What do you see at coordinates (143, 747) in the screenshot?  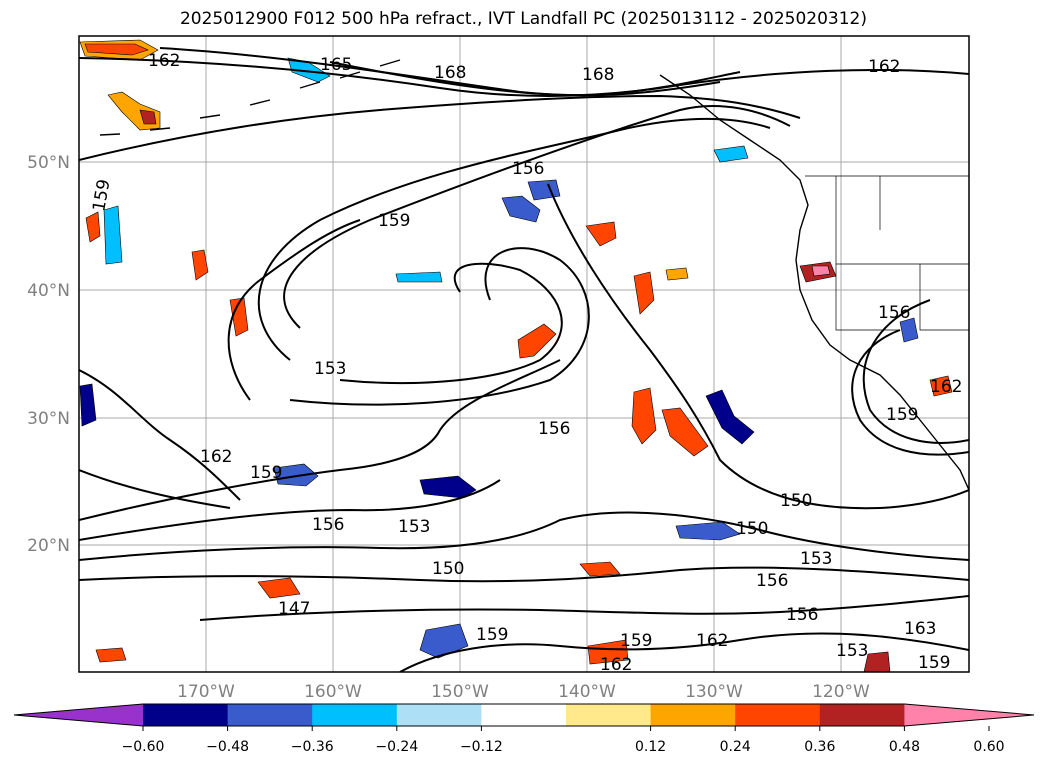 I see `colorbar-tick-label: −0.60` at bounding box center [143, 747].